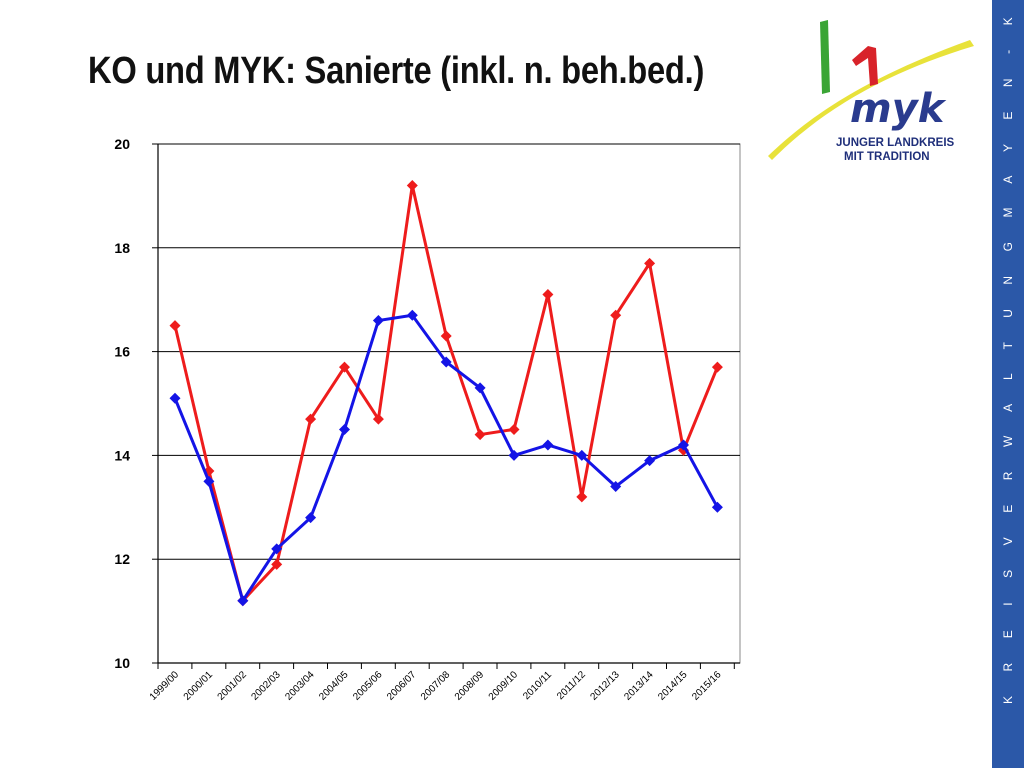 This screenshot has height=768, width=1024. Describe the element at coordinates (368, 686) in the screenshot. I see `x-tick-label: 2005/06` at that location.